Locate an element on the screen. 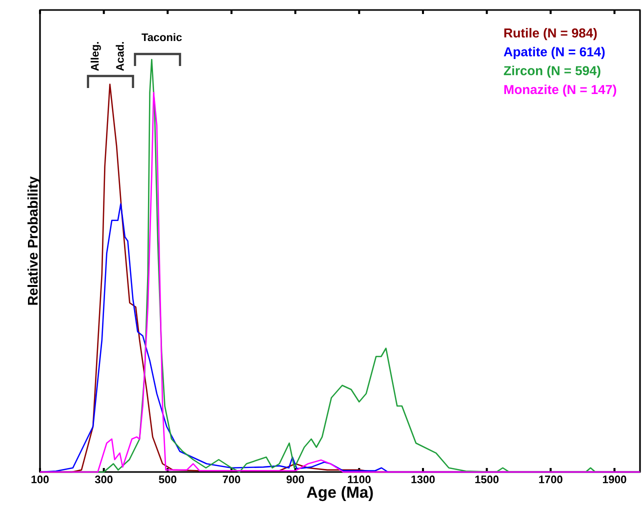 The width and height of the screenshot is (644, 524). text: Zircon (N = 594) is located at coordinates (552, 72).